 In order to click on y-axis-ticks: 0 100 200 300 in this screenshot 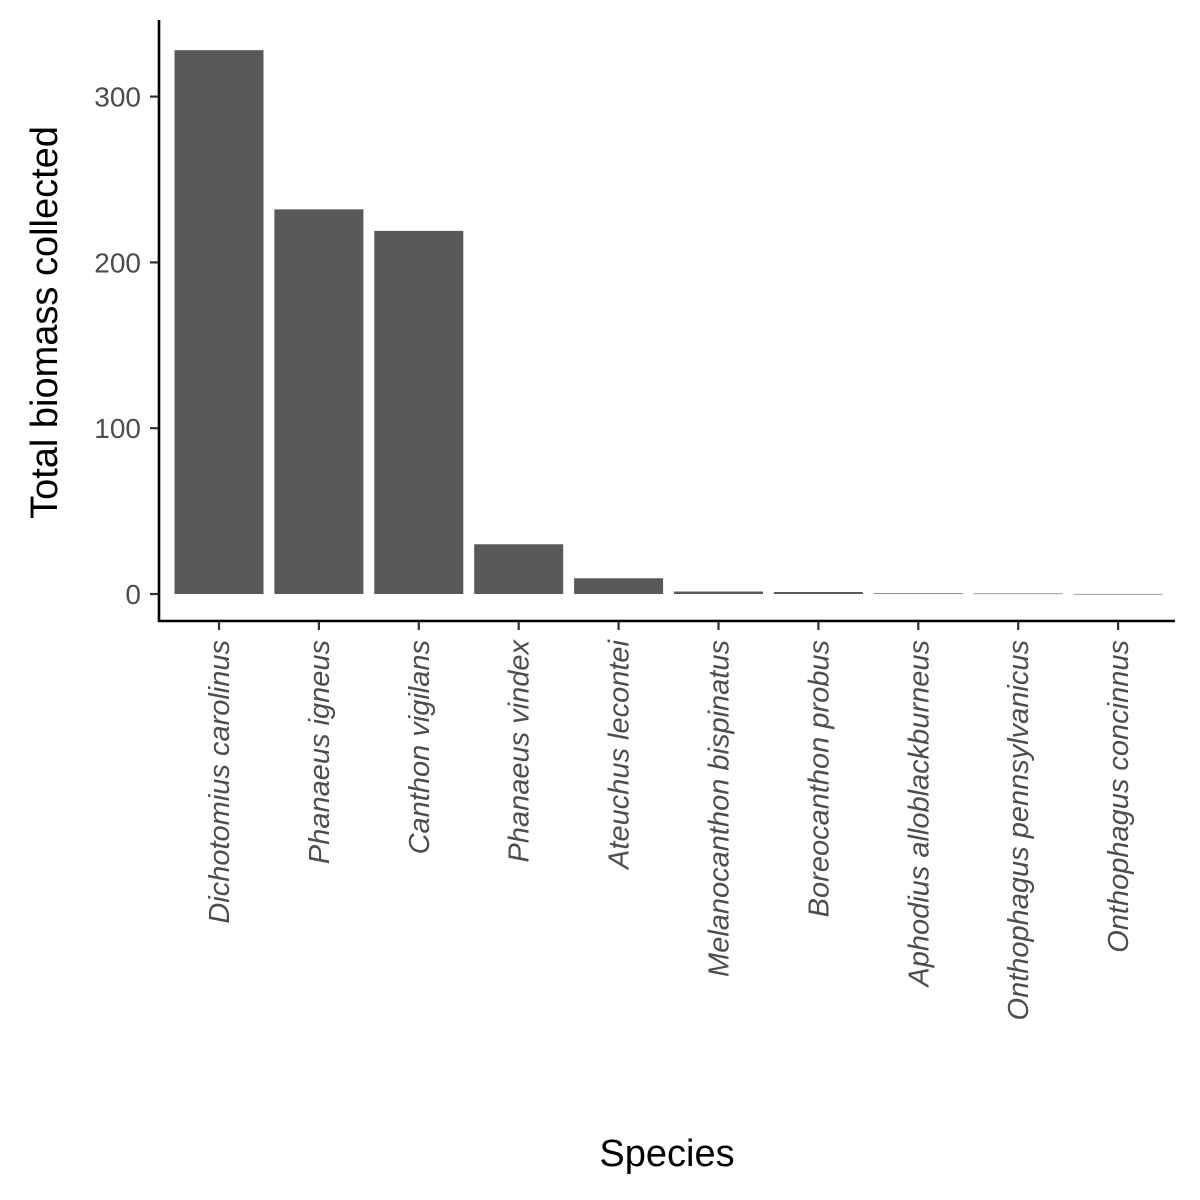, I will do `click(126, 346)`.